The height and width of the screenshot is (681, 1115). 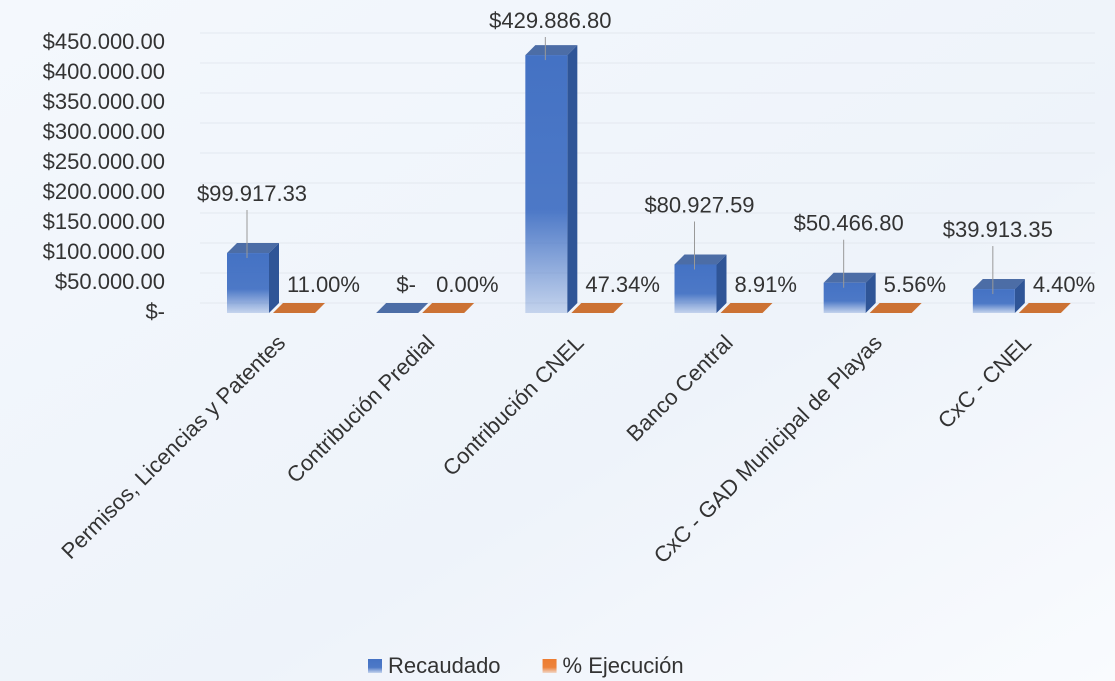 What do you see at coordinates (104, 191) in the screenshot?
I see `y-tick-label: $200.000.00` at bounding box center [104, 191].